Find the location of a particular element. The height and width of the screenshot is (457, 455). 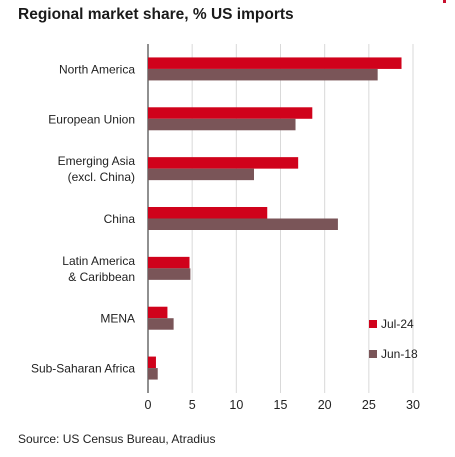

category-label: China is located at coordinates (120, 219).